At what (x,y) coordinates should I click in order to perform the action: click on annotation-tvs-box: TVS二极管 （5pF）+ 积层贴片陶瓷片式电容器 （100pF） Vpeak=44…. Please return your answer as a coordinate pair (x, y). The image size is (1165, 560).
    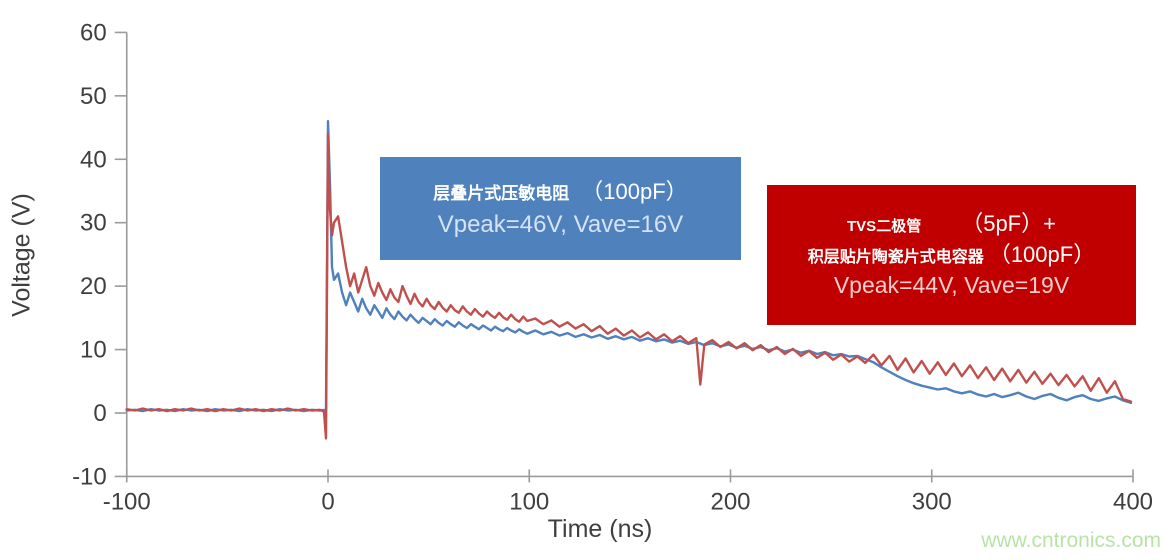
    Looking at the image, I should click on (951, 255).